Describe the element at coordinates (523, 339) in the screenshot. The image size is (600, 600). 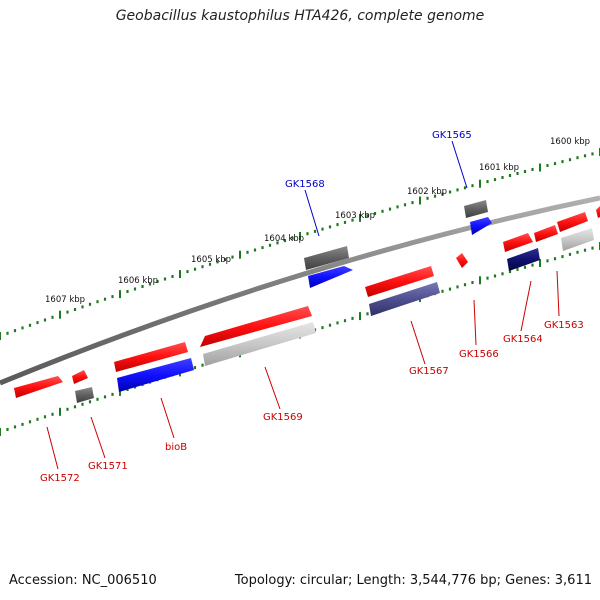
I see `gene-label-gk1564: GK1564` at that location.